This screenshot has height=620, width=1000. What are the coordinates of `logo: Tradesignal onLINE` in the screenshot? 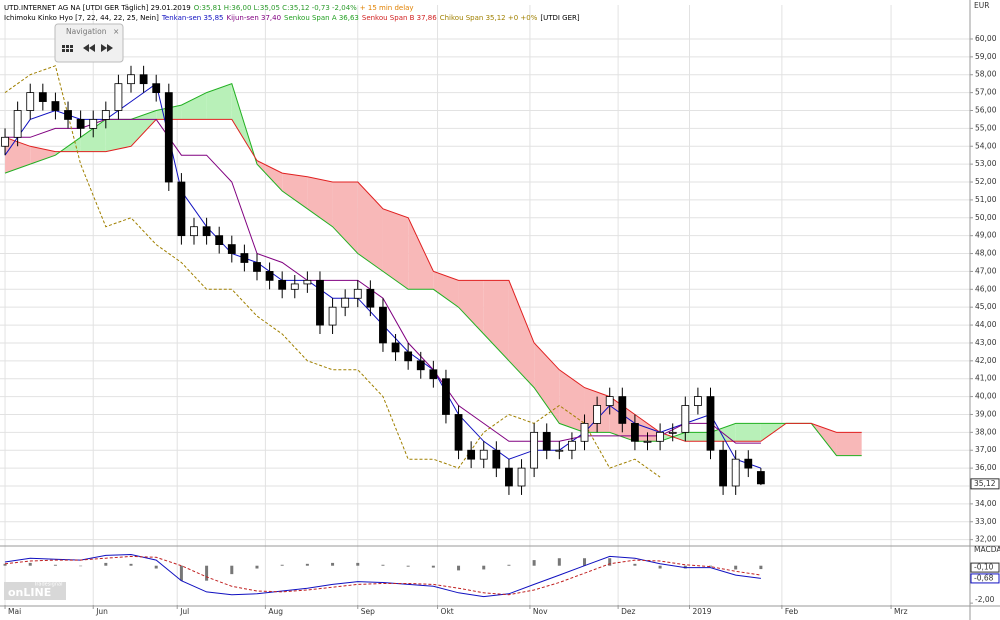 It's located at (35, 591).